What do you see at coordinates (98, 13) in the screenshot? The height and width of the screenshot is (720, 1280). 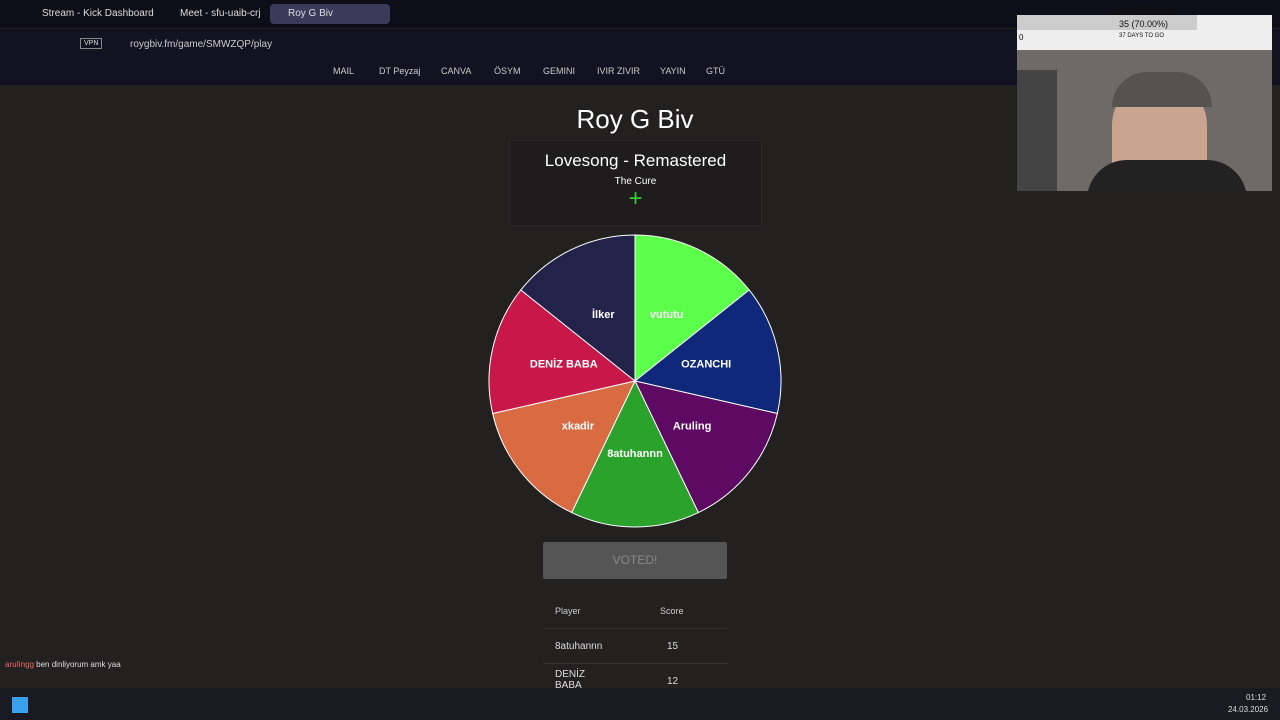 I see `tab: Stream - Kick Dashboard` at bounding box center [98, 13].